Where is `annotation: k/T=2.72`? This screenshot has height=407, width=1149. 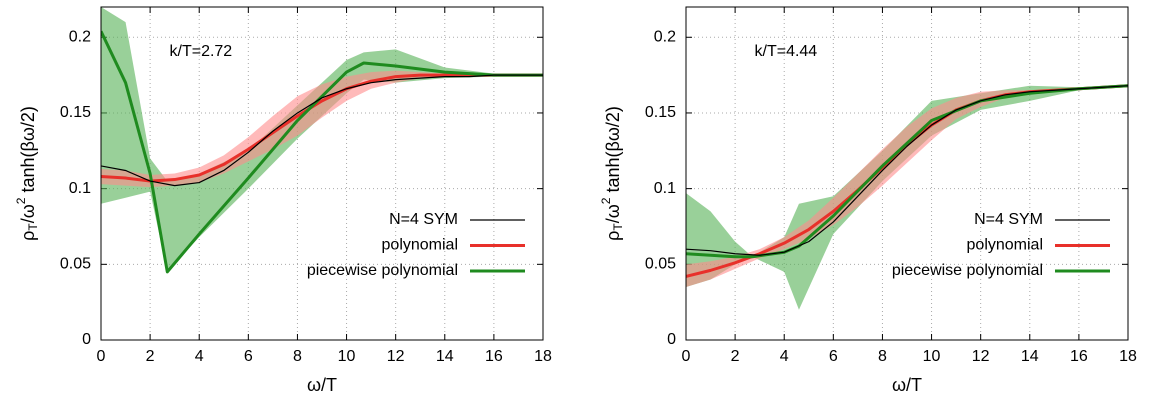
annotation: k/T=2.72 is located at coordinates (201, 51).